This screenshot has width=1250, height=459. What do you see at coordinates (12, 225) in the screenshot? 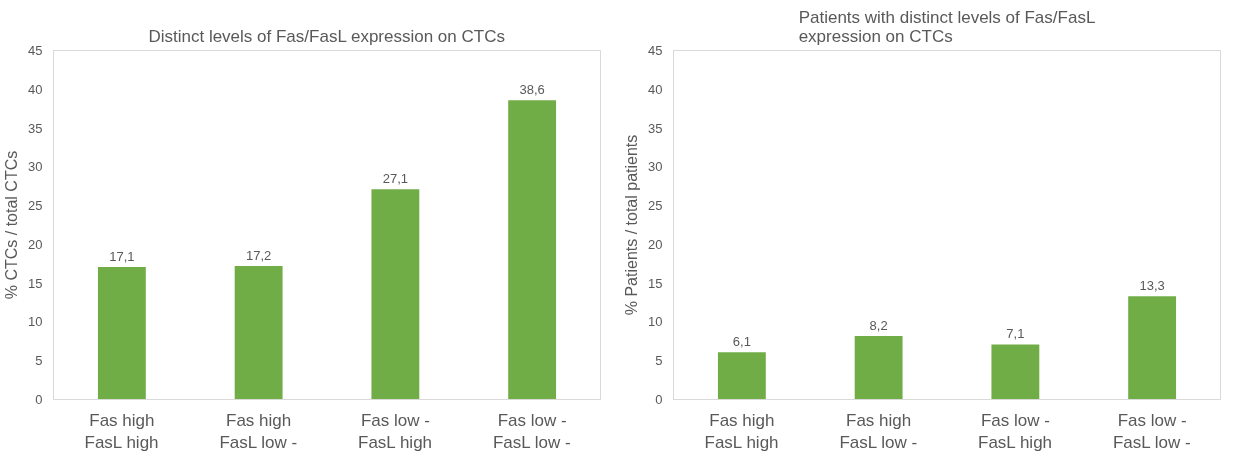
I see `y-axis-title: % CTCs / total CTCs` at bounding box center [12, 225].